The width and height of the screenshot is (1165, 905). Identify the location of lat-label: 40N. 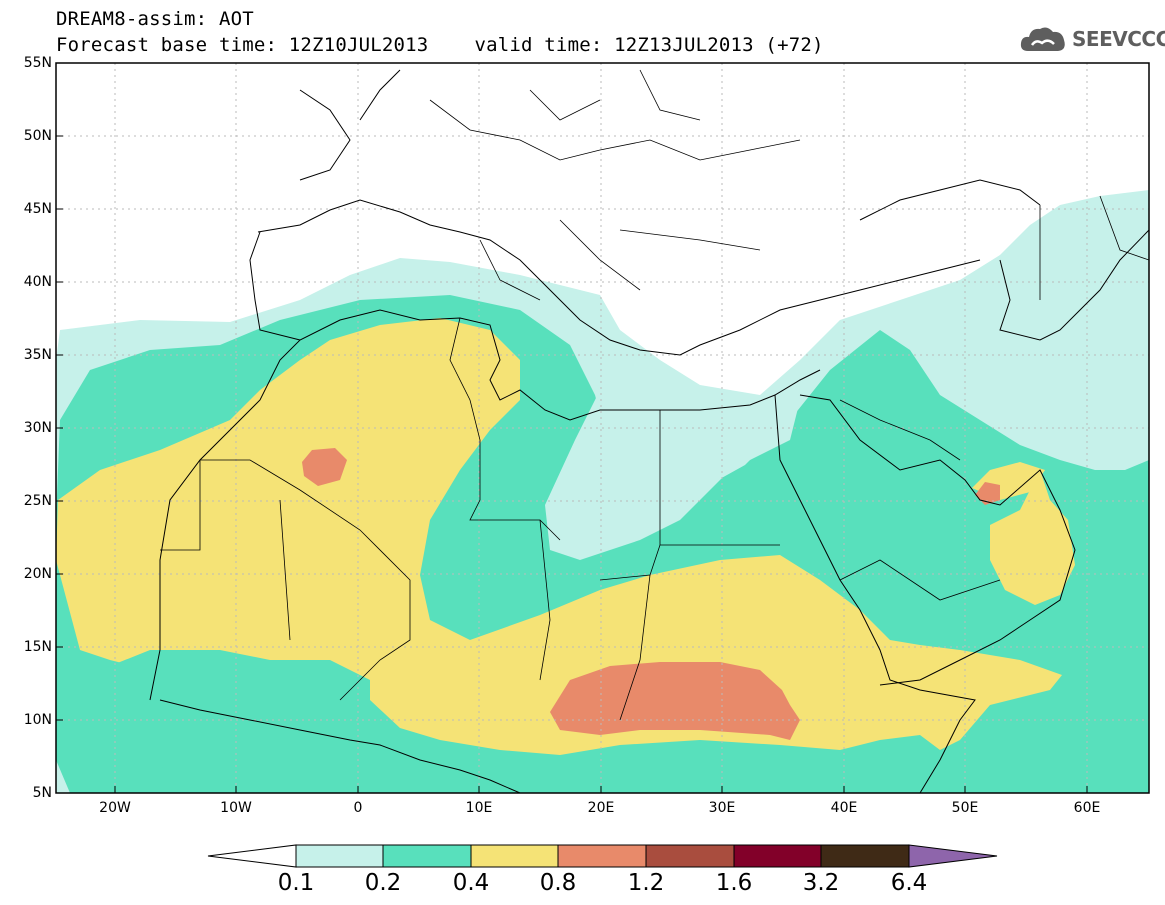
(37, 282).